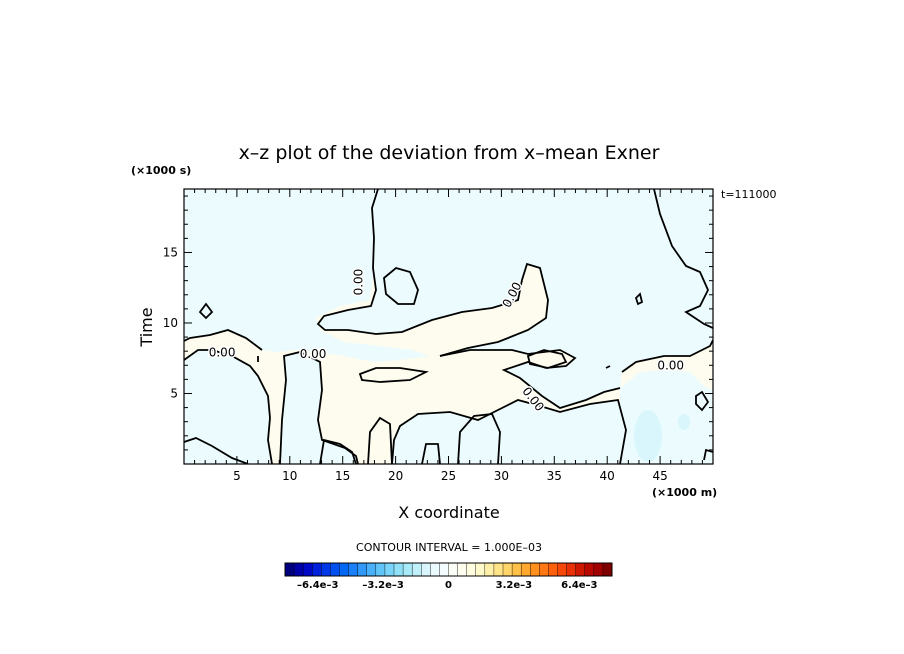 This screenshot has height=654, width=904. Describe the element at coordinates (684, 492) in the screenshot. I see `x-unit-label: (×1000 m)` at that location.